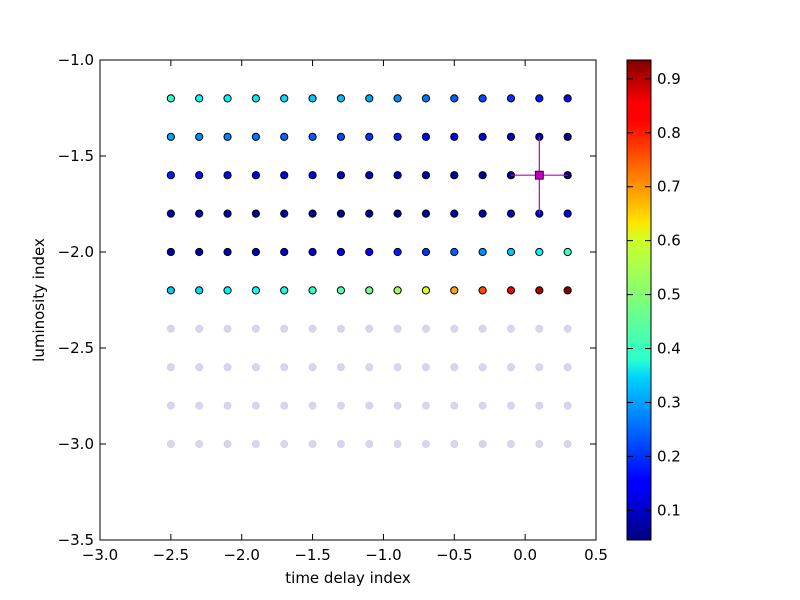 The image size is (800, 600). What do you see at coordinates (669, 79) in the screenshot?
I see `colorbar-tick-label: 0.9` at bounding box center [669, 79].